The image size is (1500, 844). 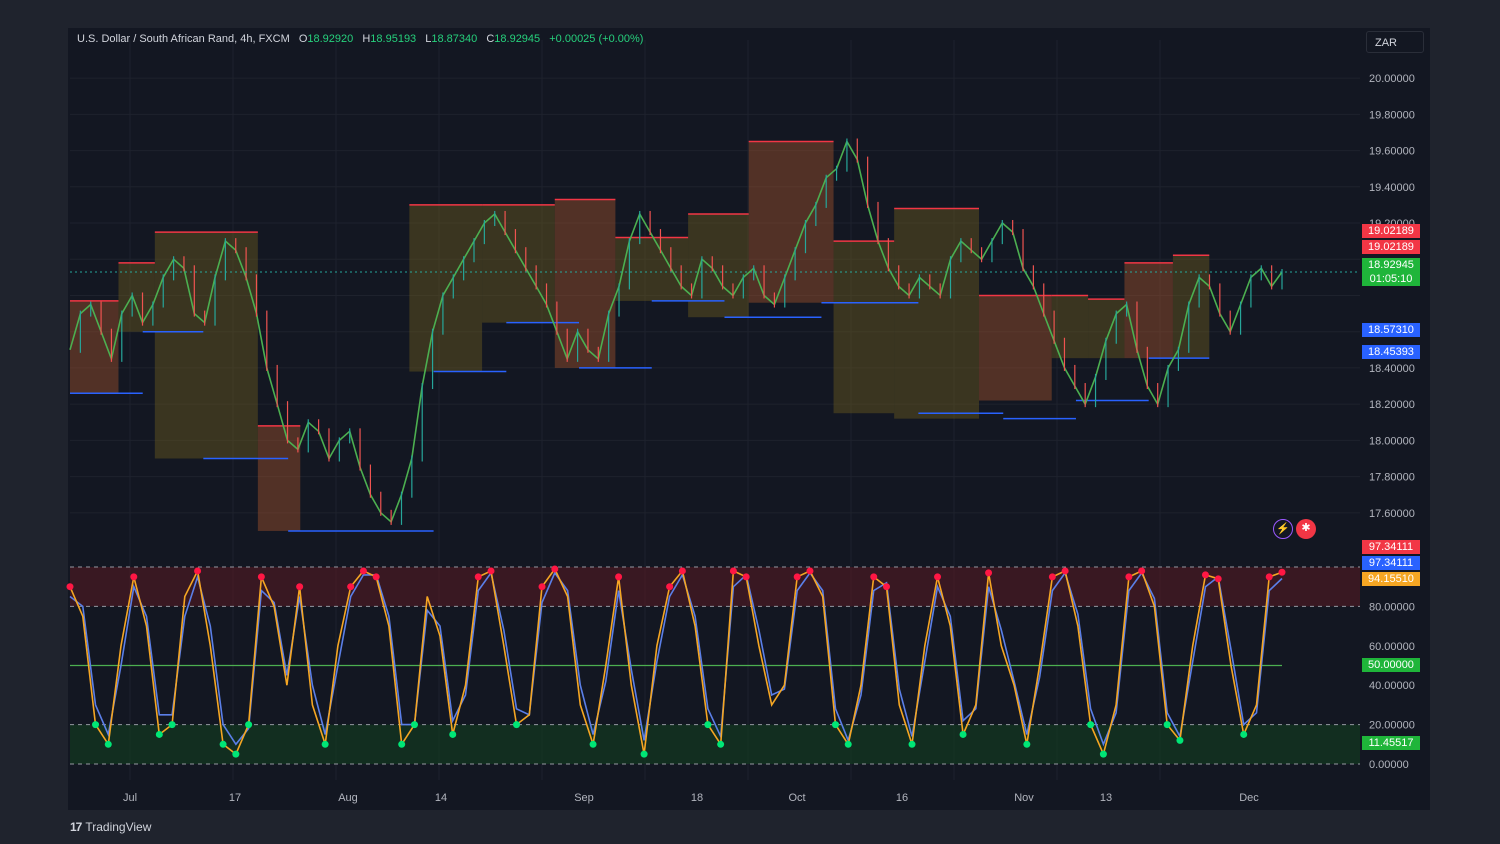 I want to click on time-tick-label: Sep, so click(x=584, y=798).